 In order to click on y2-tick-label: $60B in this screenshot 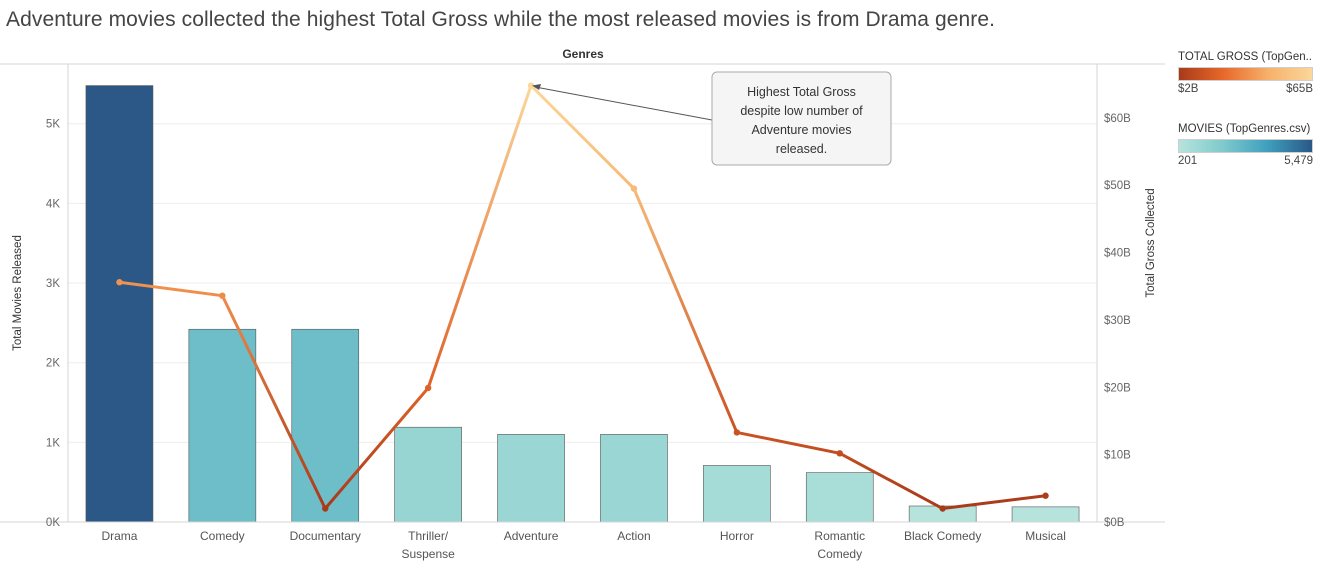, I will do `click(1117, 119)`.